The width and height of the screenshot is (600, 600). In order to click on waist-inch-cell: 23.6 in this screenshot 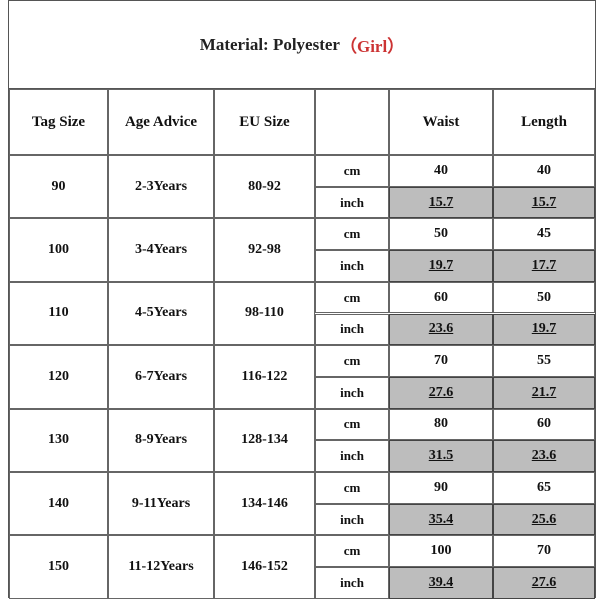, I will do `click(441, 329)`.